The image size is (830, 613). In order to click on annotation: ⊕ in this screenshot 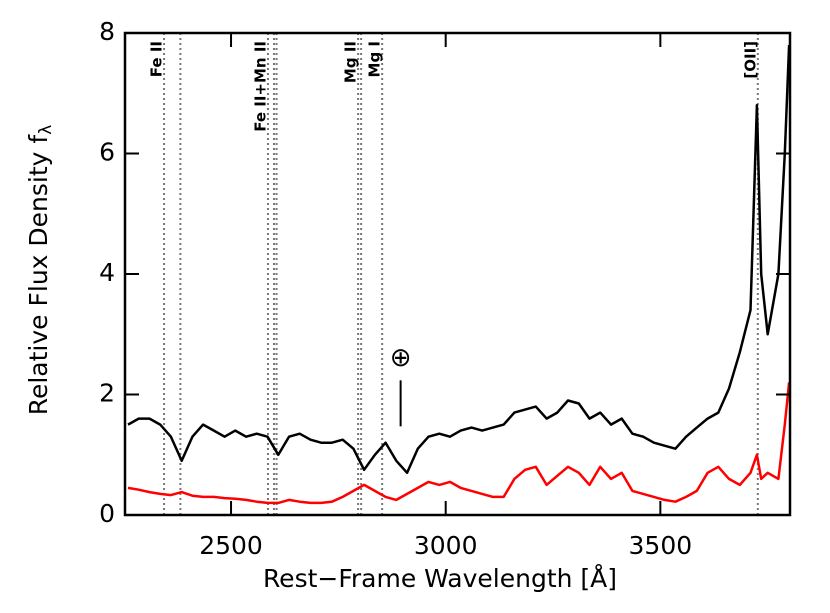, I will do `click(401, 358)`.